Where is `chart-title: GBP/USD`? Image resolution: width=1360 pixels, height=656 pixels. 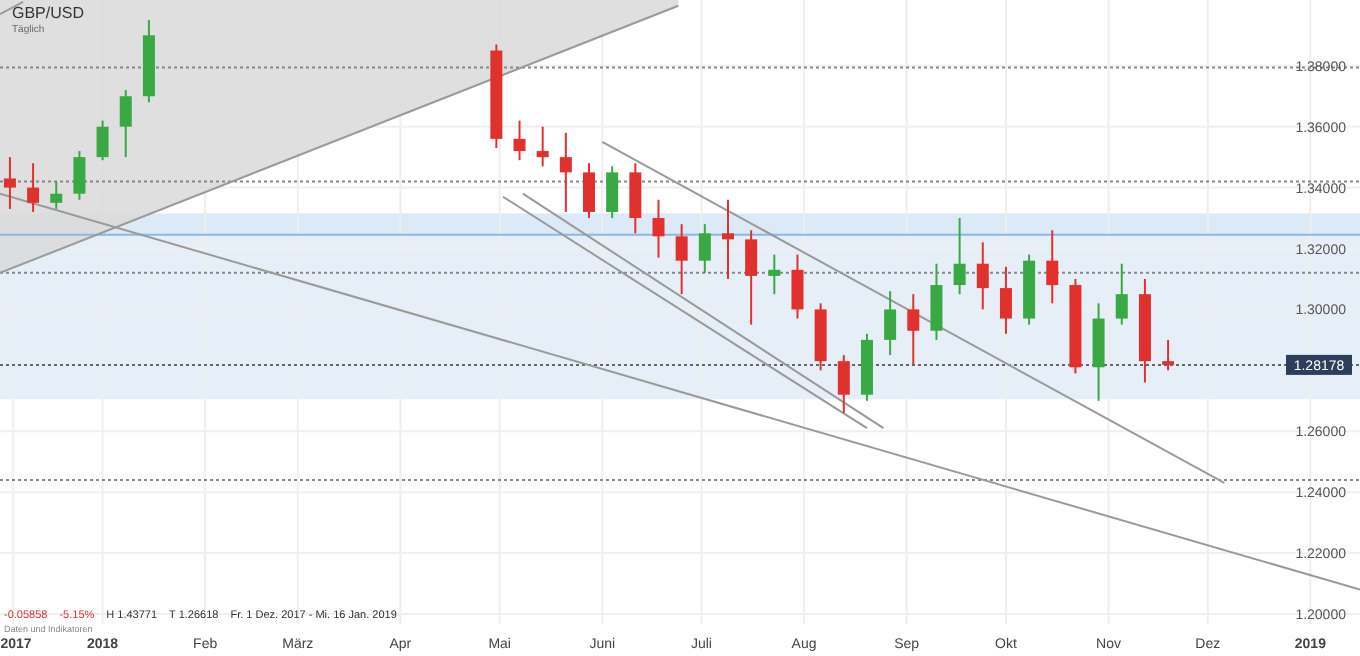 chart-title: GBP/USD is located at coordinates (48, 13).